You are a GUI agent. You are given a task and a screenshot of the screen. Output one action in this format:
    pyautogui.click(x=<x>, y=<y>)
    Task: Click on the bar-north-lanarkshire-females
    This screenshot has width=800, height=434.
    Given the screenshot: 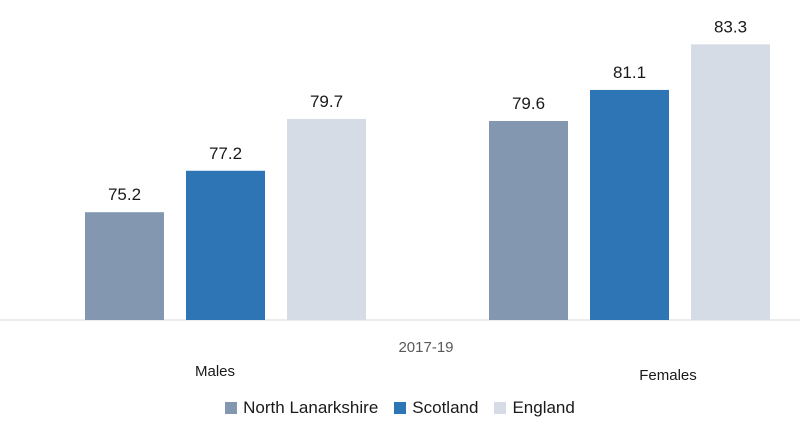 What is the action you would take?
    pyautogui.click(x=528, y=220)
    